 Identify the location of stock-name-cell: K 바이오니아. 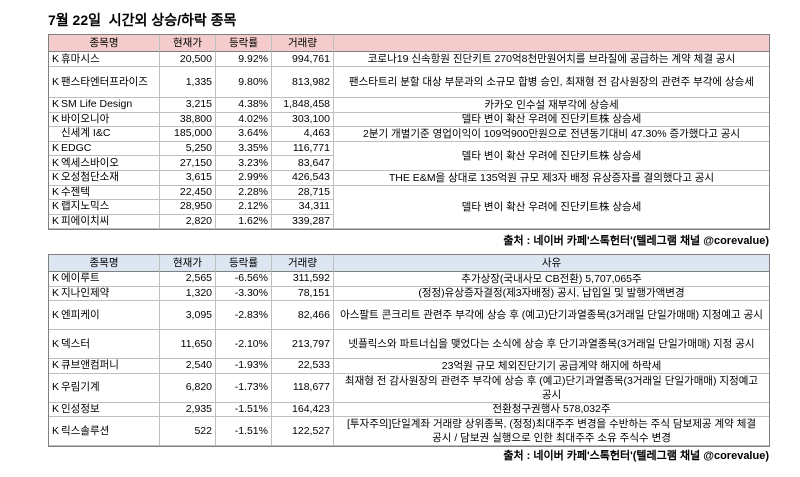
(104, 120).